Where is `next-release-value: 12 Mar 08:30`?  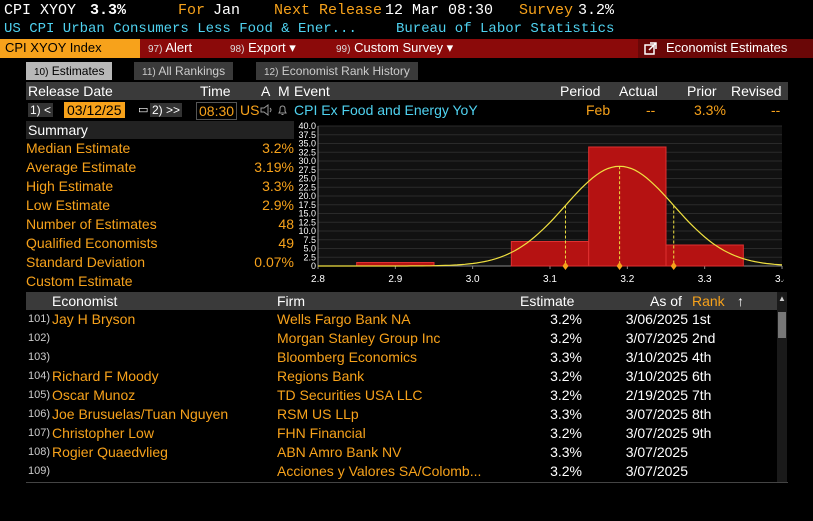 next-release-value: 12 Mar 08:30 is located at coordinates (439, 10).